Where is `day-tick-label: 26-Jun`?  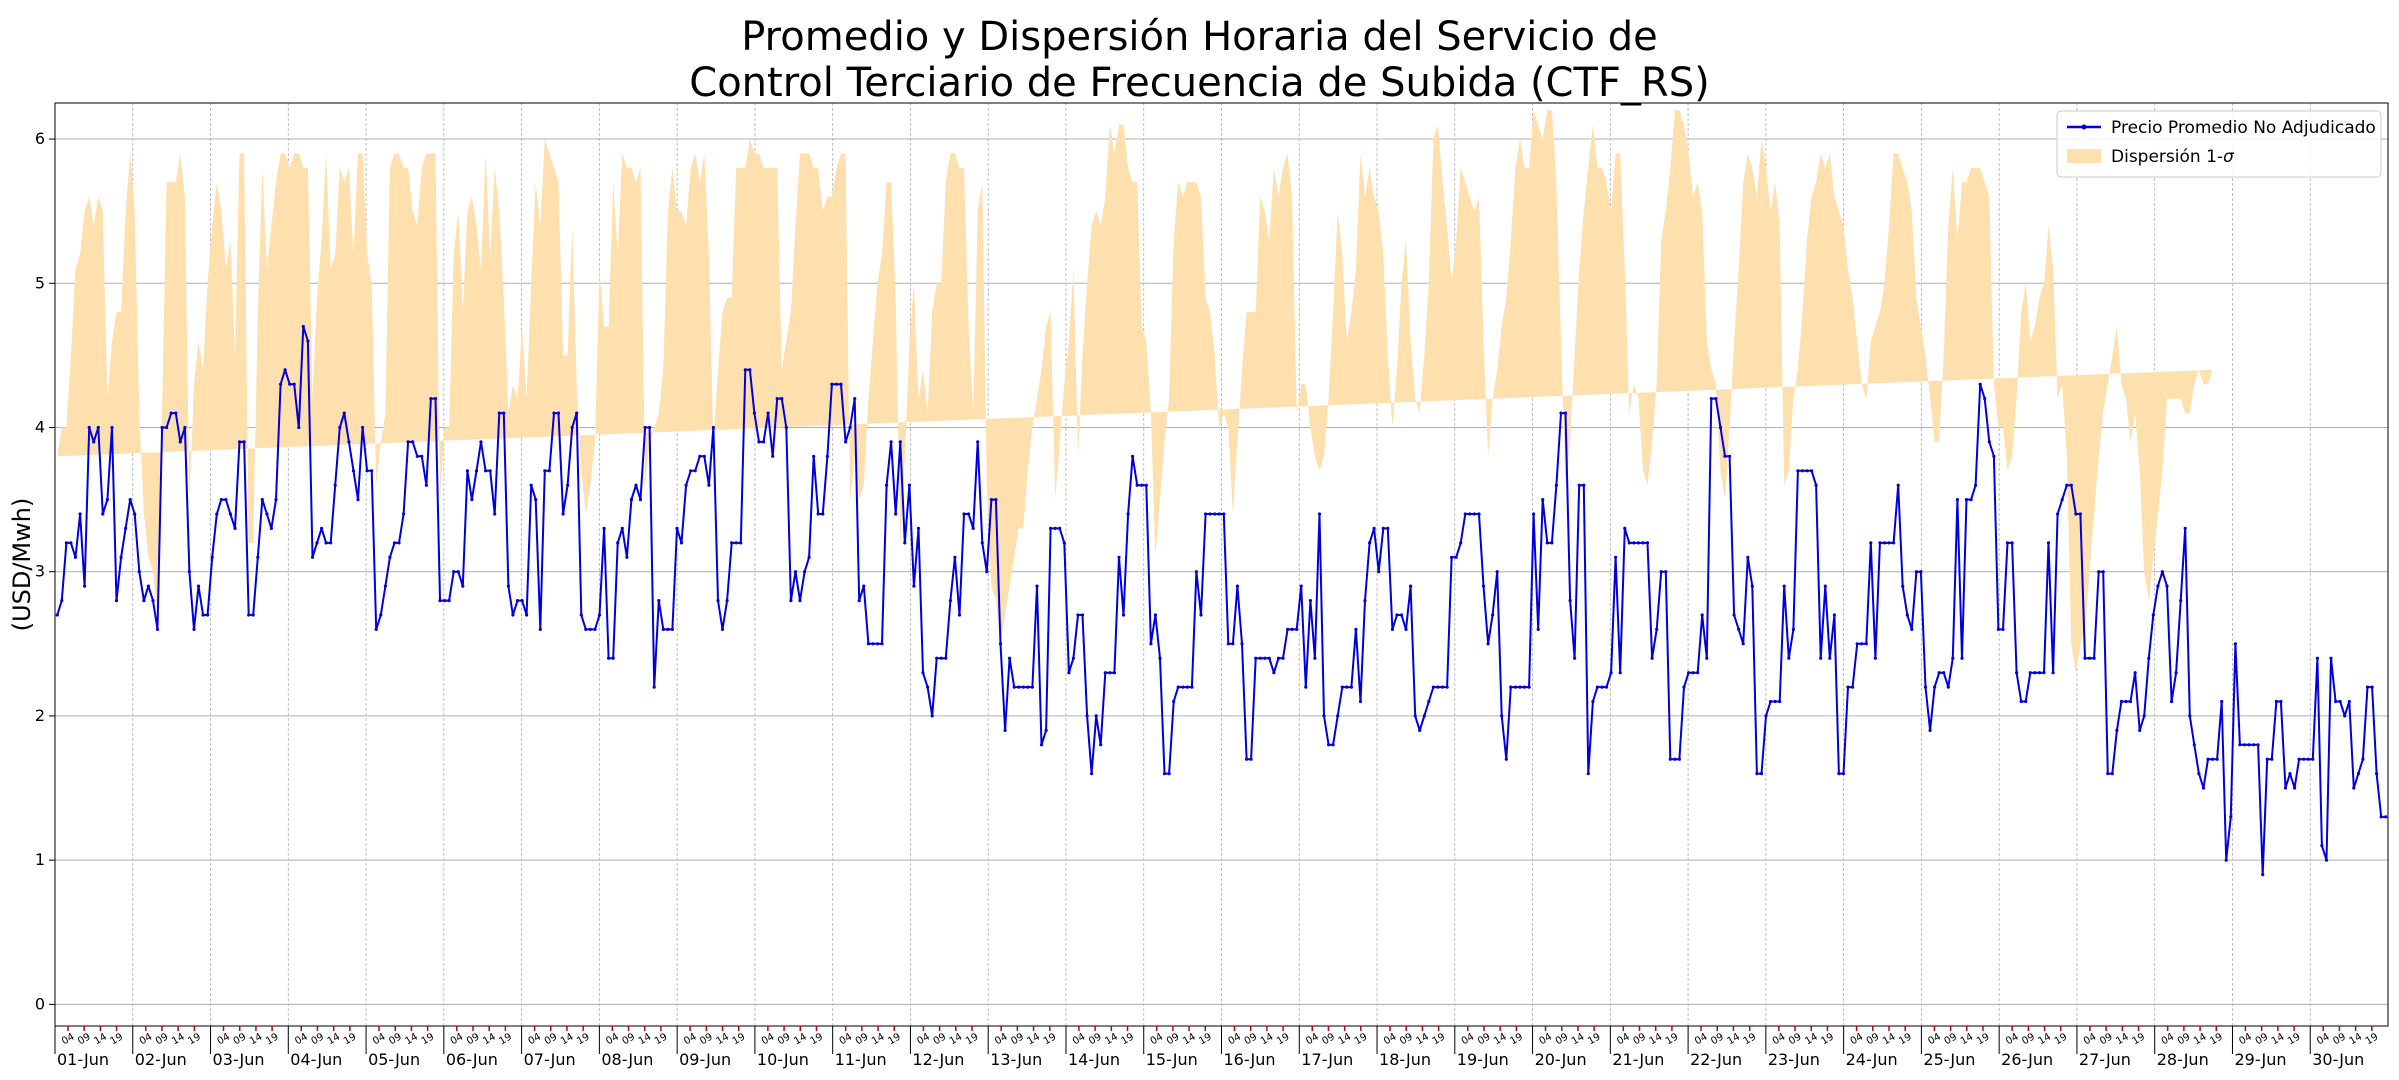 day-tick-label: 26-Jun is located at coordinates (2027, 1059).